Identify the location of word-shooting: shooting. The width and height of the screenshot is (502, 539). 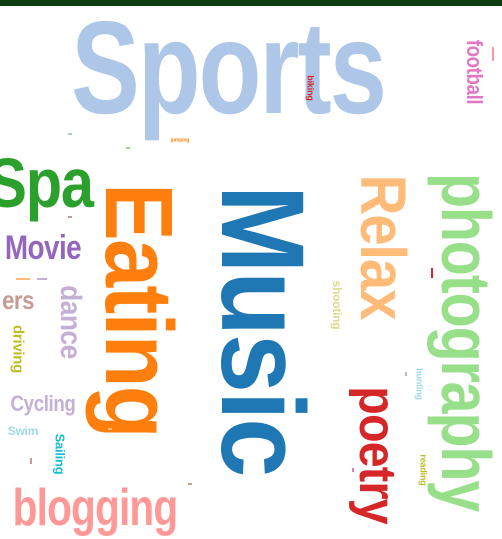
(337, 305).